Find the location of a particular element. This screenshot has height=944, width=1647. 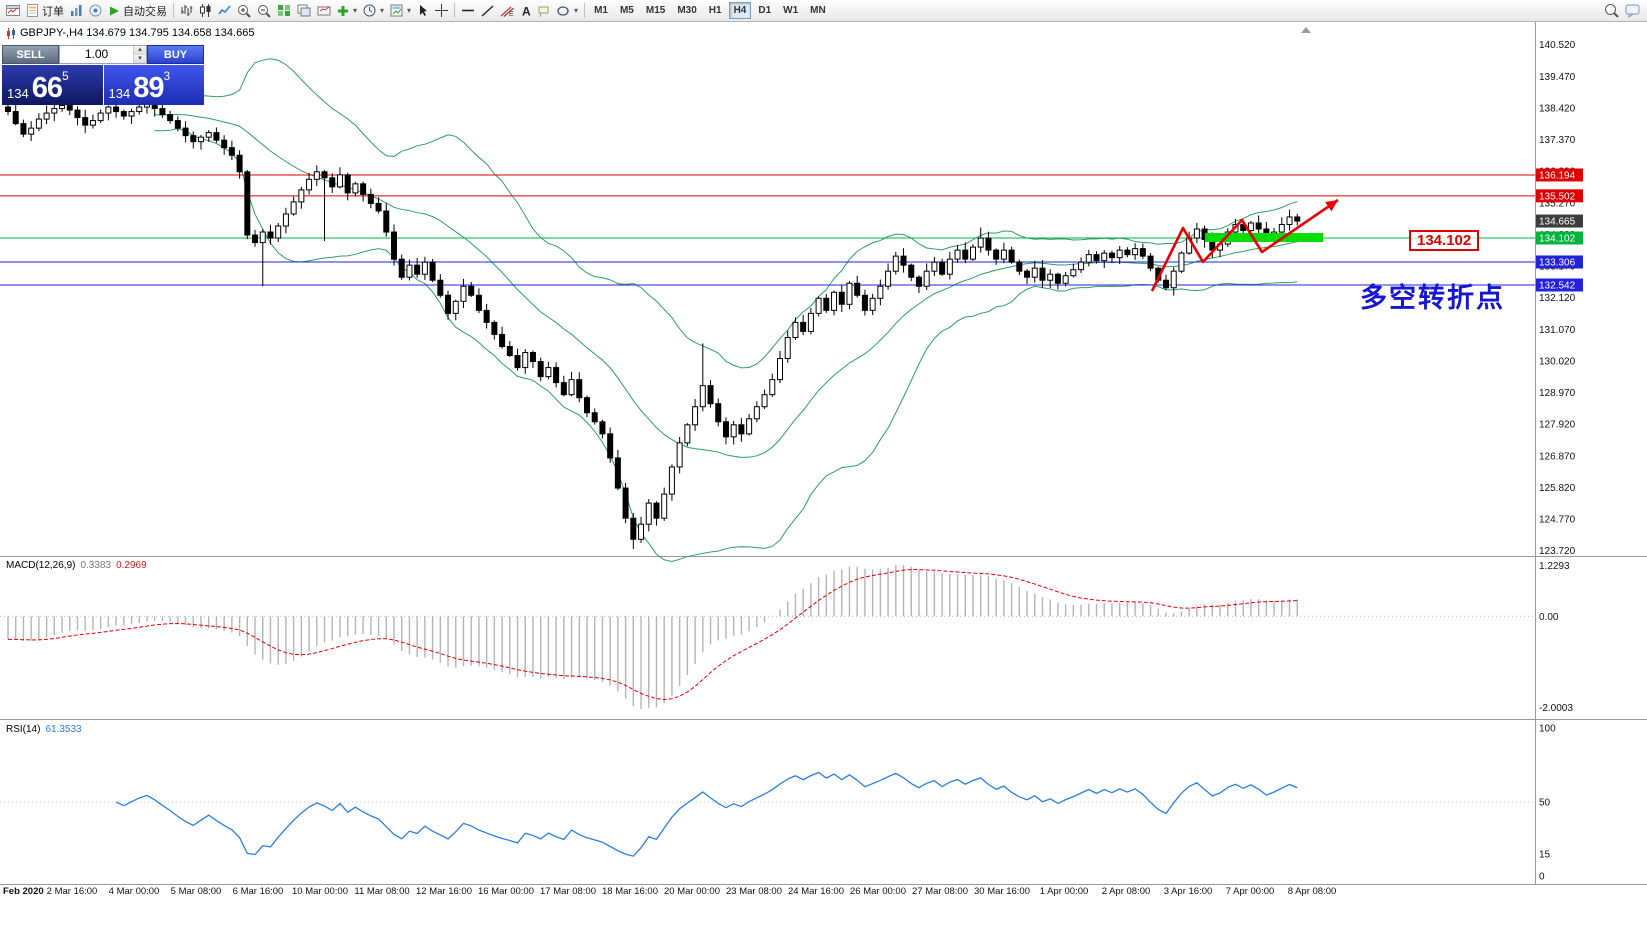

svg-text: 135.502 is located at coordinates (1557, 196).